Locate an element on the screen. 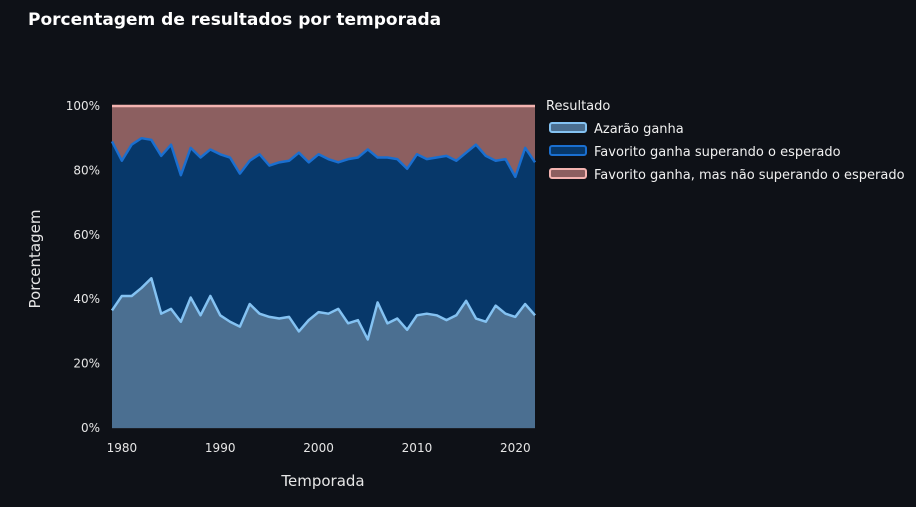 The height and width of the screenshot is (507, 916). y-tick-label: 40% is located at coordinates (86, 299).